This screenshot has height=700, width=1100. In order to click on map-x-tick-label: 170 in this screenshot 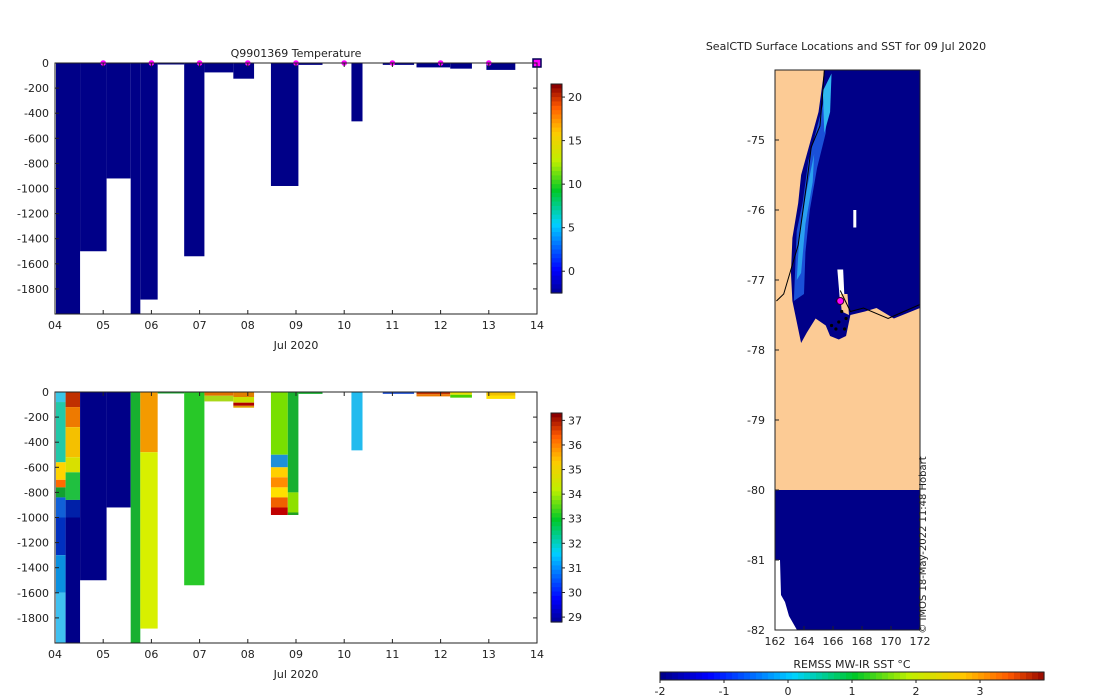, I will do `click(891, 641)`.